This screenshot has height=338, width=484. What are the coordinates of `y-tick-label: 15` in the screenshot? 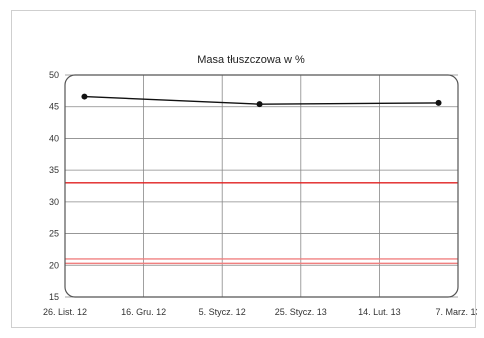 It's located at (54, 297).